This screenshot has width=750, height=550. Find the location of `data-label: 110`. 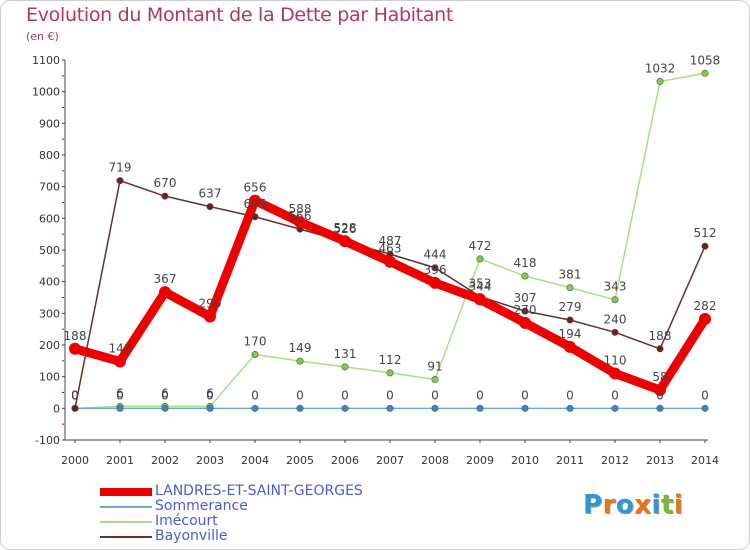

data-label: 110 is located at coordinates (615, 361).